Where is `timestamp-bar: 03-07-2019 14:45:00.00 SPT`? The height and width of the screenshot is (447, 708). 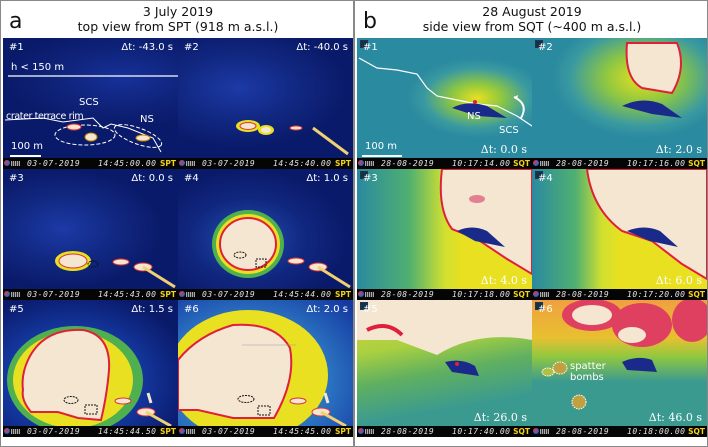 timestamp-bar: 03-07-2019 14:45:00.00 SPT is located at coordinates (90, 163).